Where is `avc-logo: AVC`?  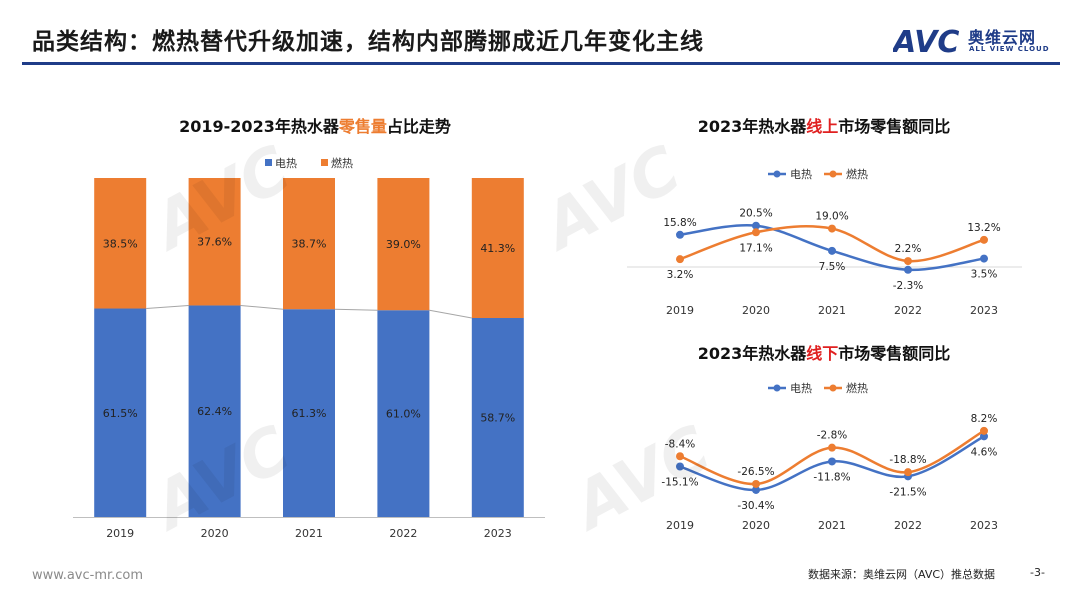 avc-logo: AVC is located at coordinates (926, 42).